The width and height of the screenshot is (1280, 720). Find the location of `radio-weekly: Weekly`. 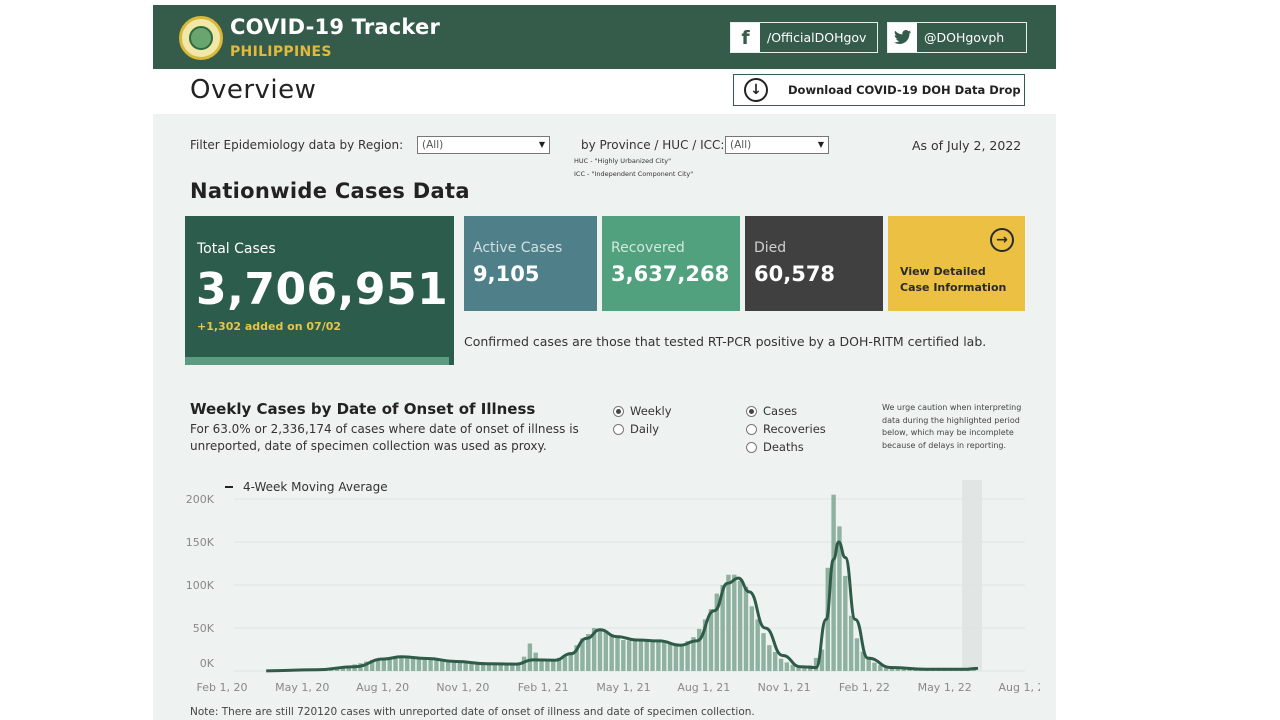

radio-weekly: Weekly is located at coordinates (642, 411).